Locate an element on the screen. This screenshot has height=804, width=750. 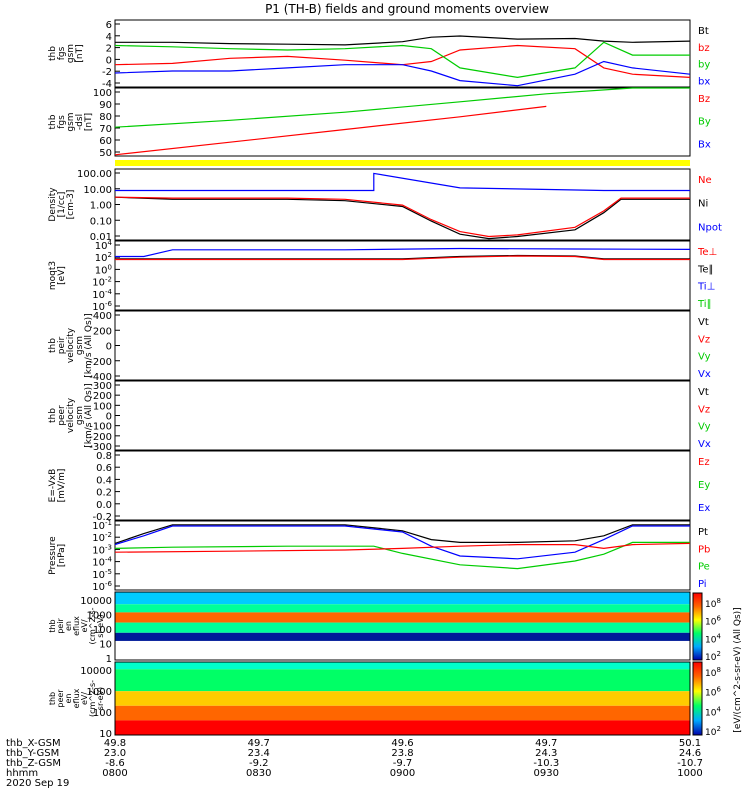
legend-entry: Ez is located at coordinates (704, 462).